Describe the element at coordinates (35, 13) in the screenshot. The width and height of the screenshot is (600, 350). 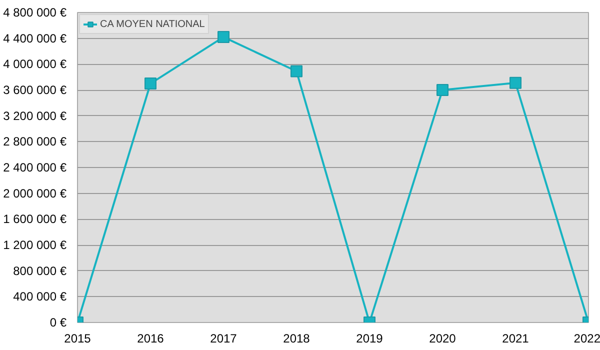
I see `y-tick-label: 4 800 000 €` at that location.